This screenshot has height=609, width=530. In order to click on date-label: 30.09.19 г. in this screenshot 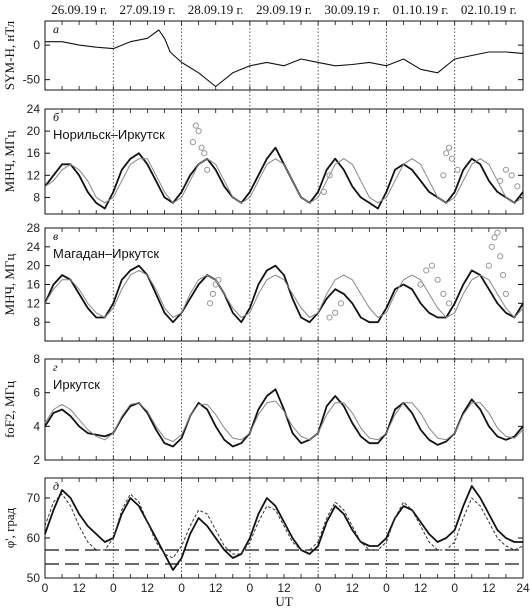, I will do `click(352, 9)`.